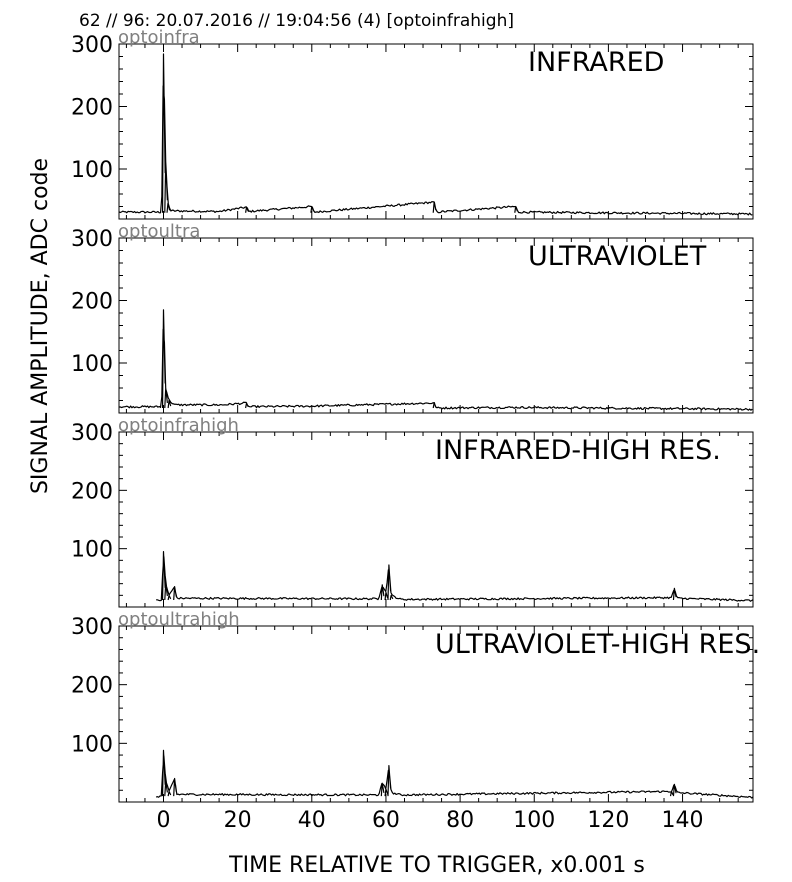  What do you see at coordinates (617, 256) in the screenshot?
I see `panel-title: ULTRAVIOLET` at bounding box center [617, 256].